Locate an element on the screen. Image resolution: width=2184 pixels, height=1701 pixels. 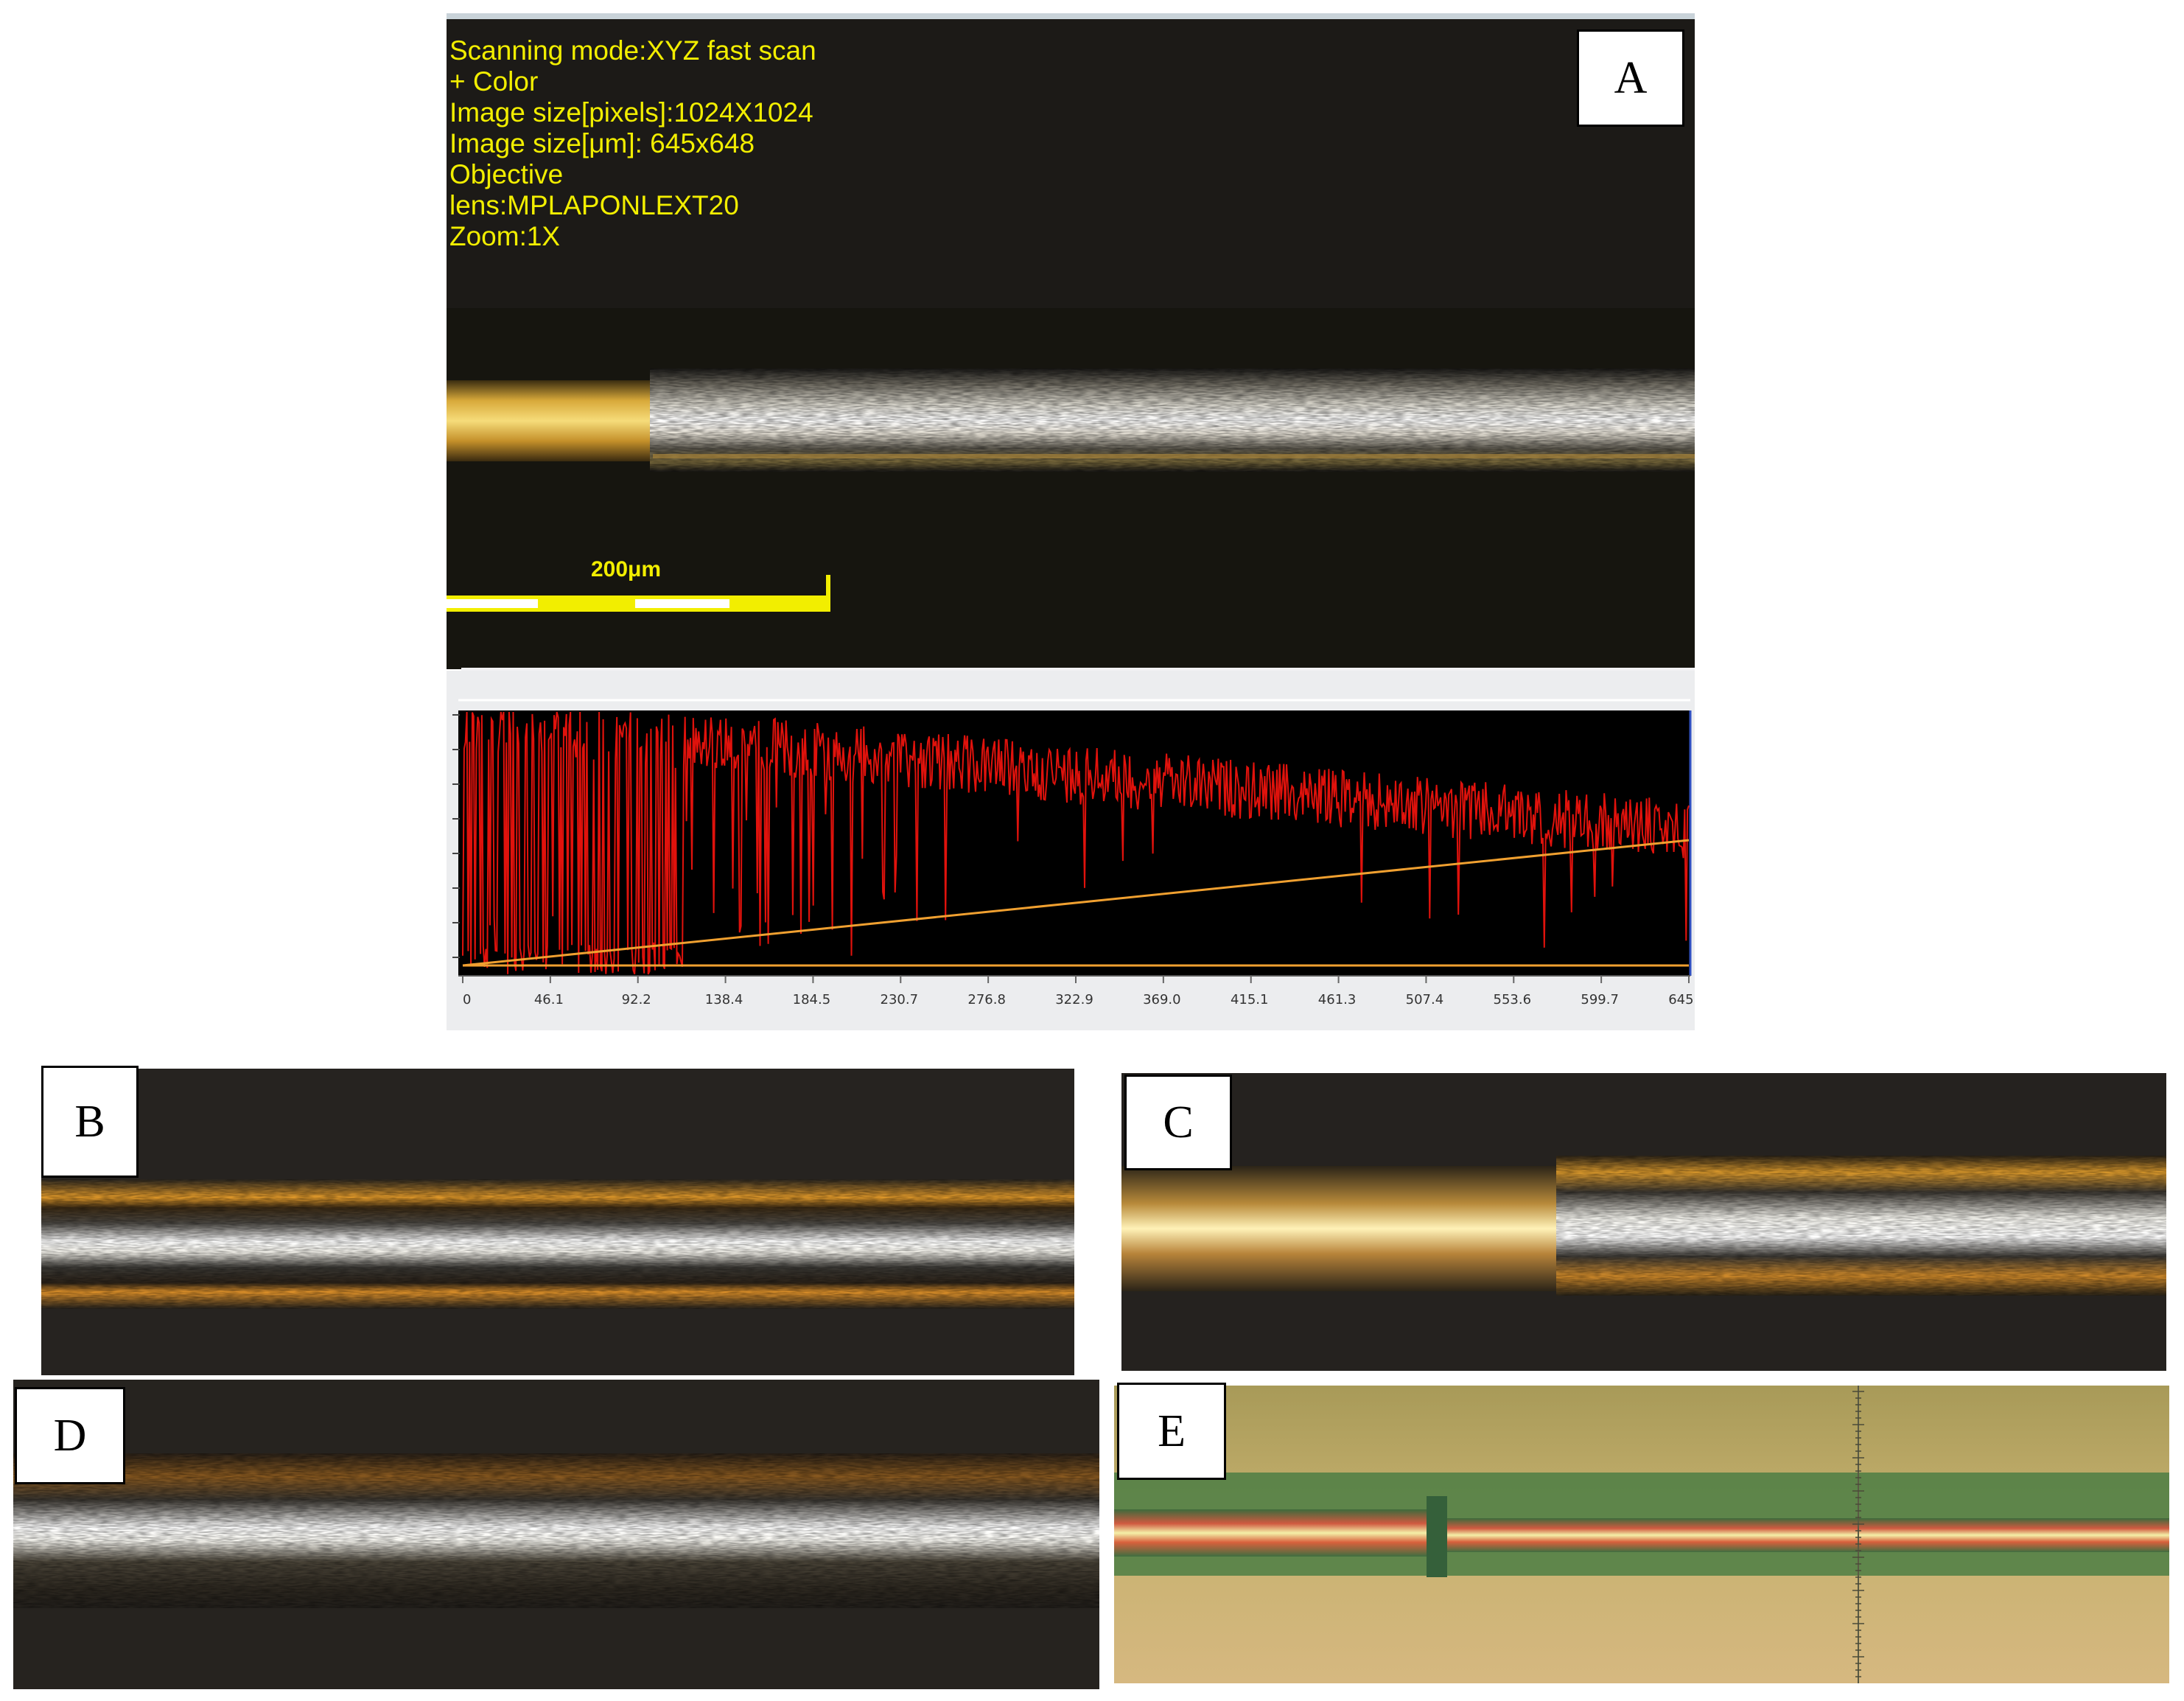
x-tick-label: 599.7 is located at coordinates (1600, 1000).